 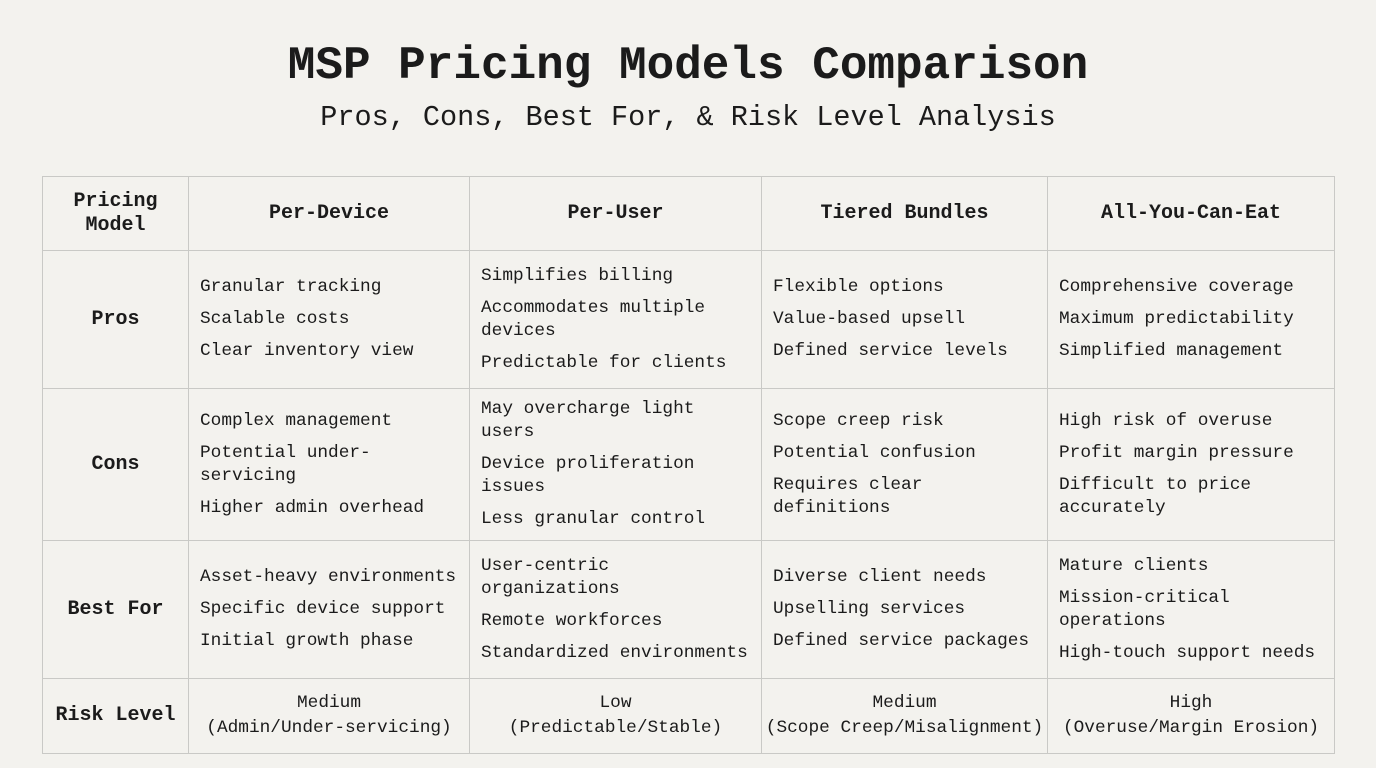 I want to click on cell-item: Remote workforces, so click(x=572, y=620).